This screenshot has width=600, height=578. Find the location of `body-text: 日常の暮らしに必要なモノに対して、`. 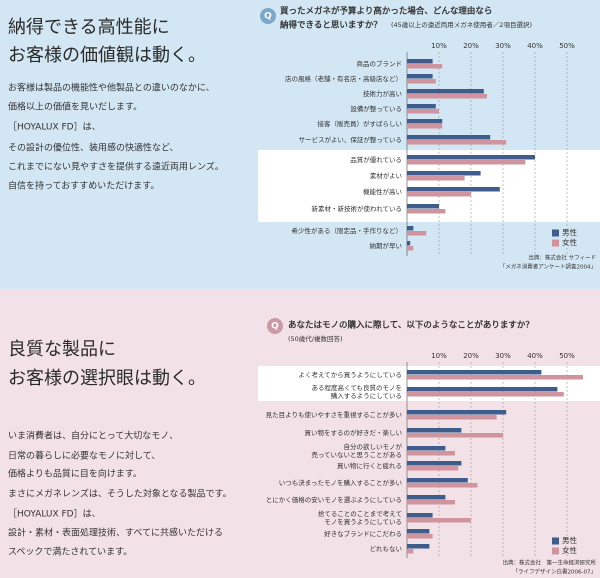

body-text: 日常の暮らしに必要なモノに対して、 is located at coordinates (84, 456).